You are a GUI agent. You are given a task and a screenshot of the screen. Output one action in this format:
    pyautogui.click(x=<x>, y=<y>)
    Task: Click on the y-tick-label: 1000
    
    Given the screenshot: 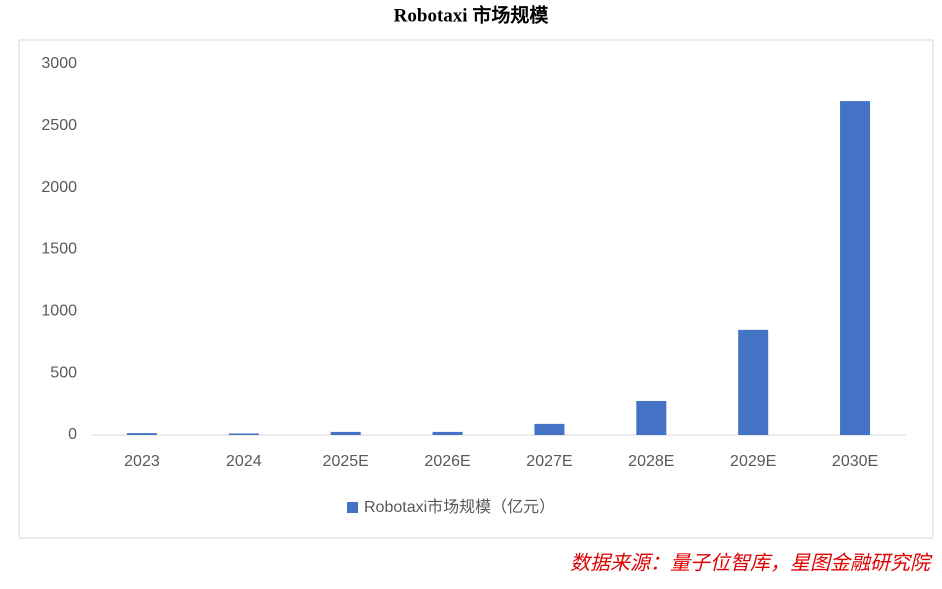 What is the action you would take?
    pyautogui.click(x=59, y=311)
    